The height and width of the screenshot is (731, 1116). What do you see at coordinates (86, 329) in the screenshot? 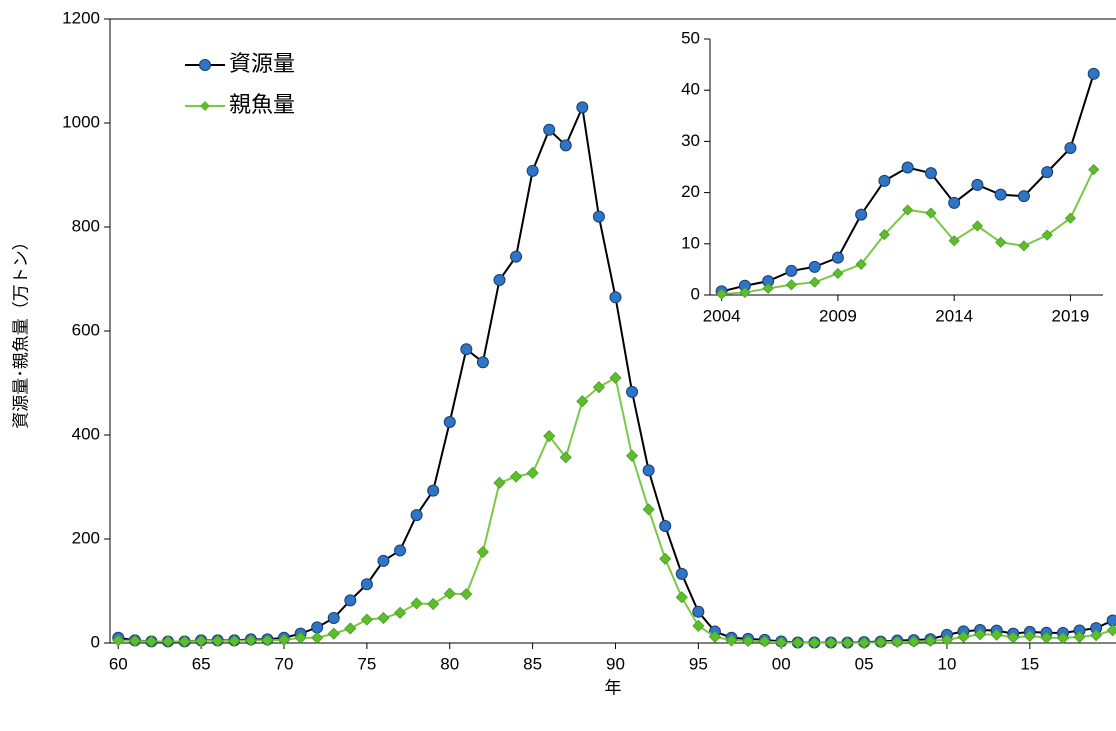
I see `y-tick-label: 600` at bounding box center [86, 329].